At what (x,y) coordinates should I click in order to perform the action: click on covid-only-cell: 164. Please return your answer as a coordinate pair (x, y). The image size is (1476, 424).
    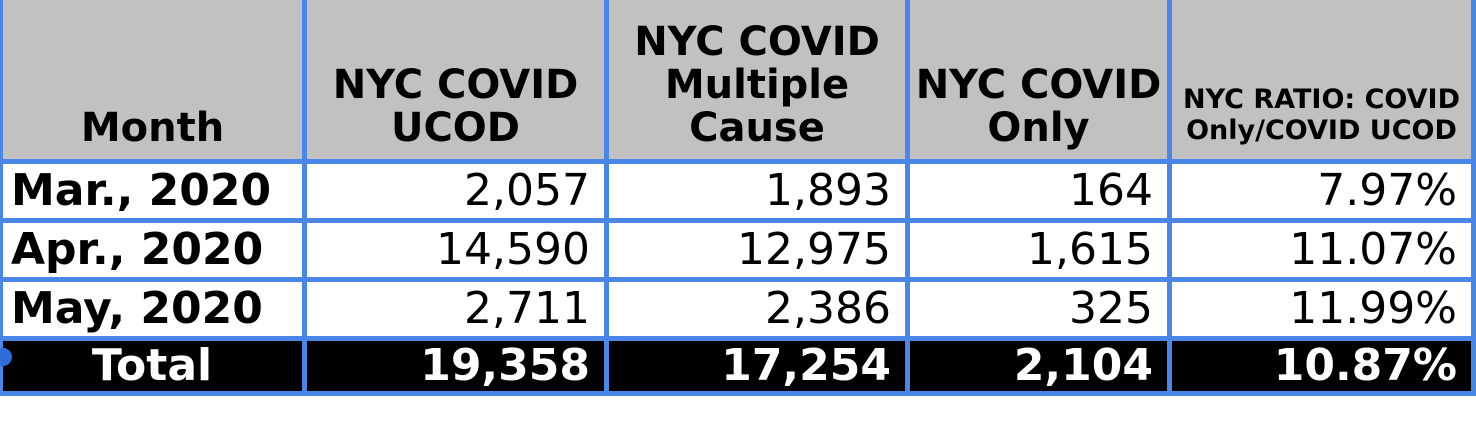
    Looking at the image, I should click on (1038, 190).